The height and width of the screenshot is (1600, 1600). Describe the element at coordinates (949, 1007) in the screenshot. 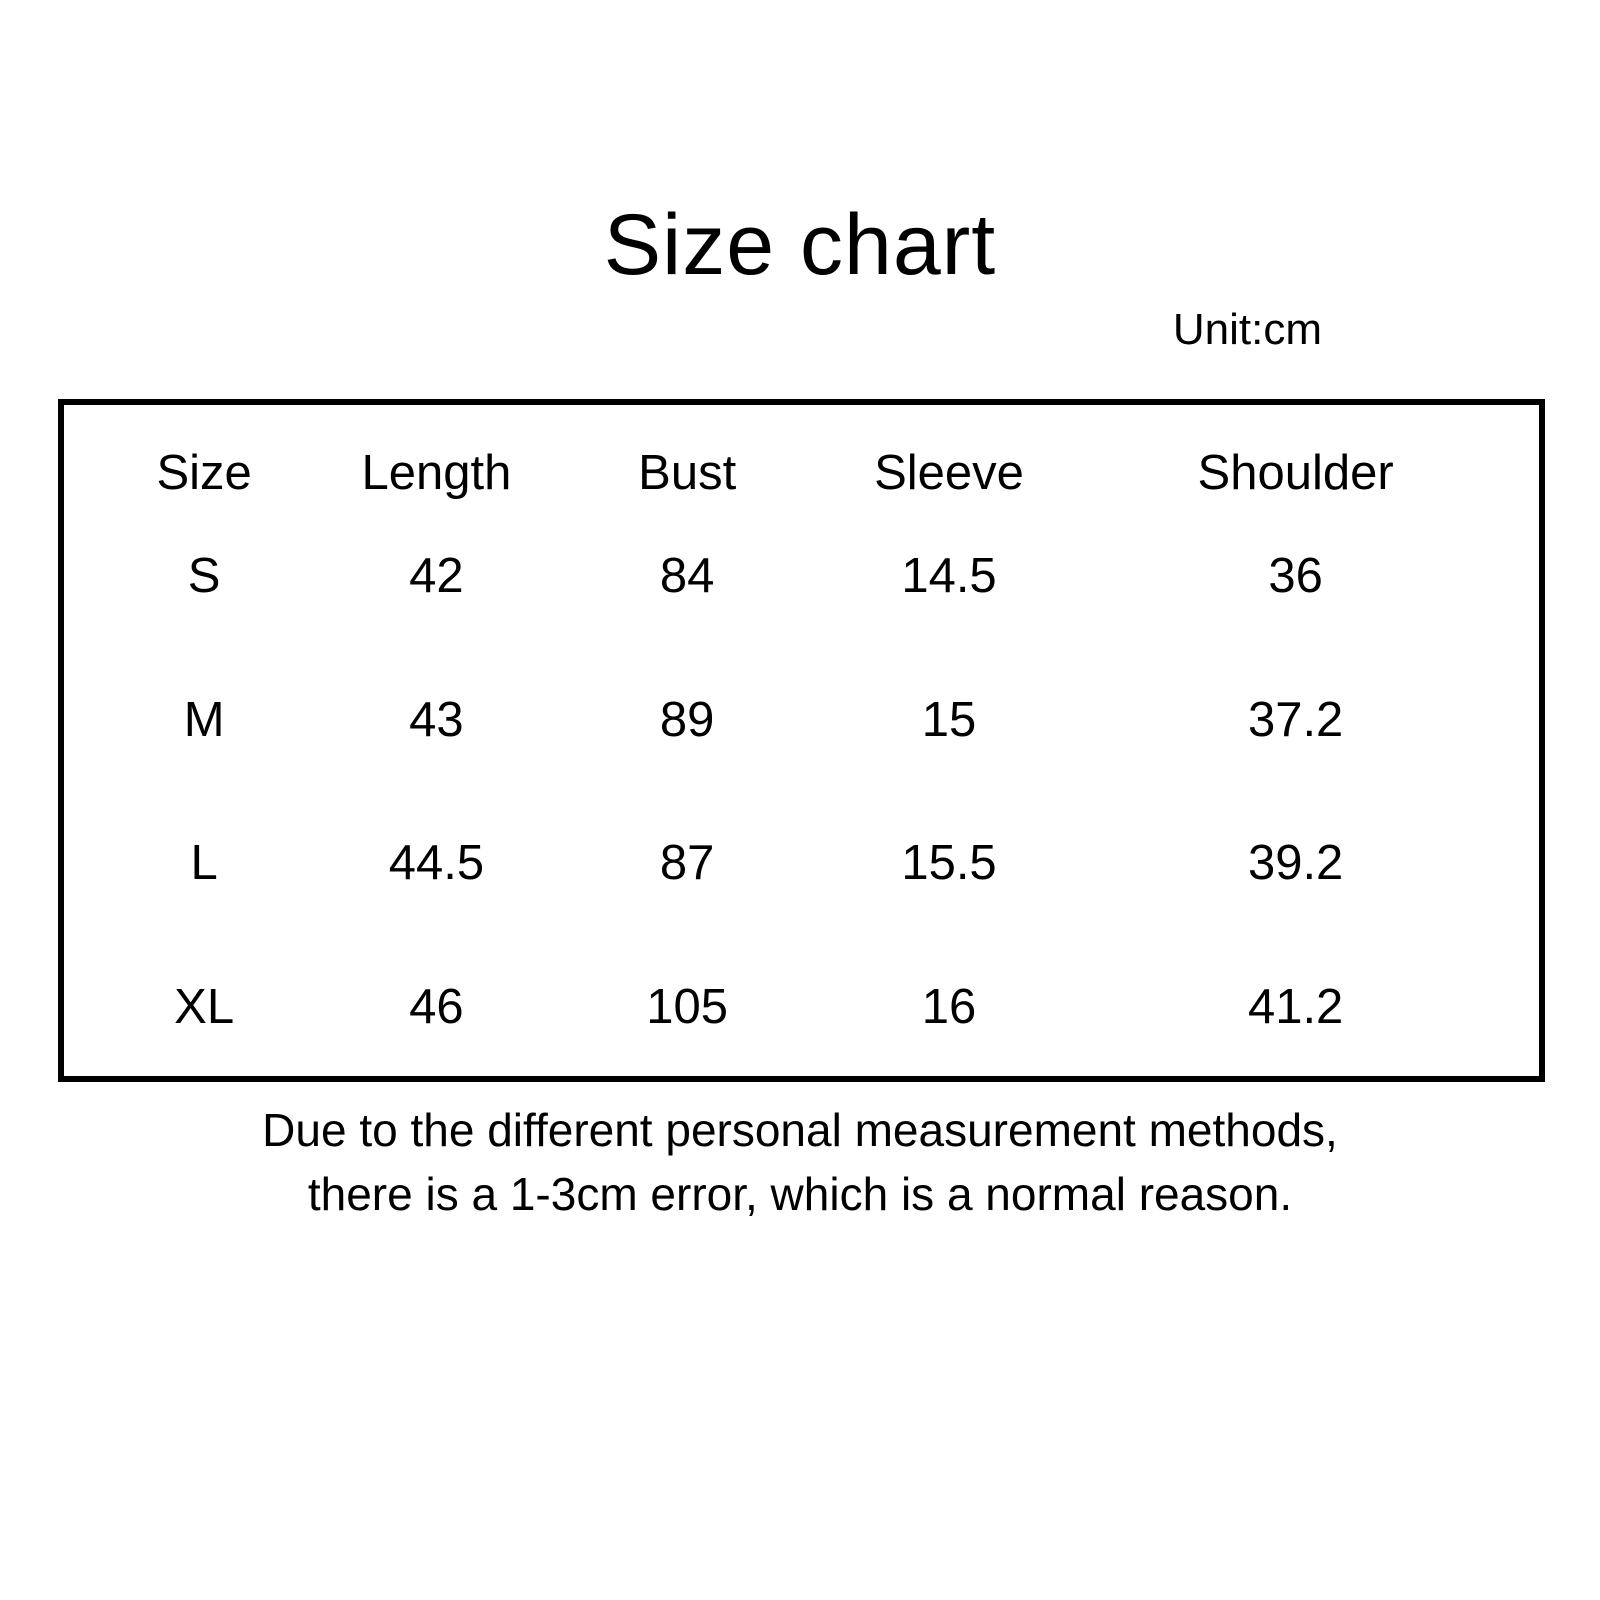

I see `table-cell: 16` at that location.